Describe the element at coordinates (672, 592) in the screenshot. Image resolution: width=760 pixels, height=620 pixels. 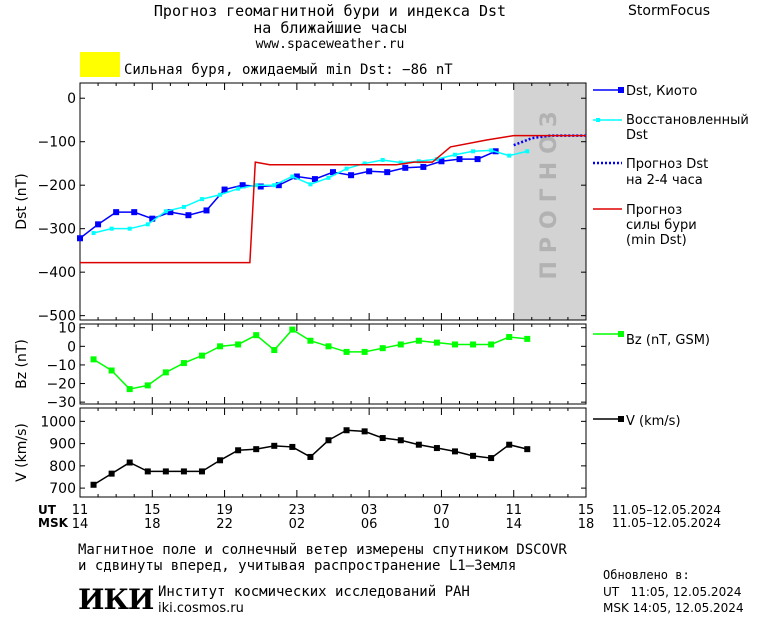
I see `updated-ut: UT 11:05, 12.05.2024` at that location.